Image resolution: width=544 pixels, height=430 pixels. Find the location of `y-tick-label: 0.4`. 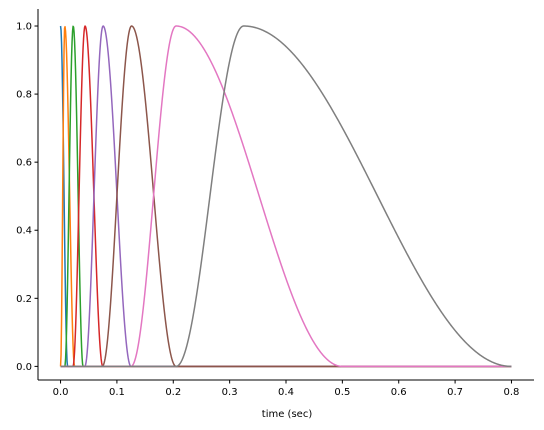

y-tick-label: 0.4 is located at coordinates (24, 231).